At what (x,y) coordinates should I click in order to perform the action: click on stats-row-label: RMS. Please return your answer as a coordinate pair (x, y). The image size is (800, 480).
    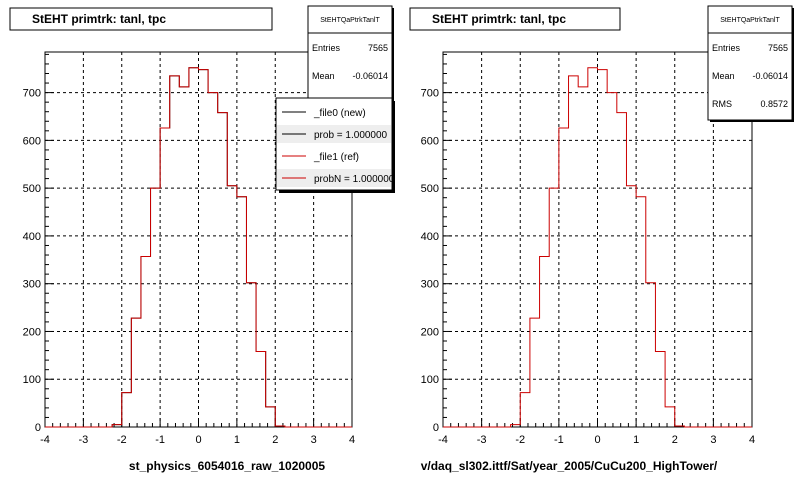
    Looking at the image, I should click on (722, 104).